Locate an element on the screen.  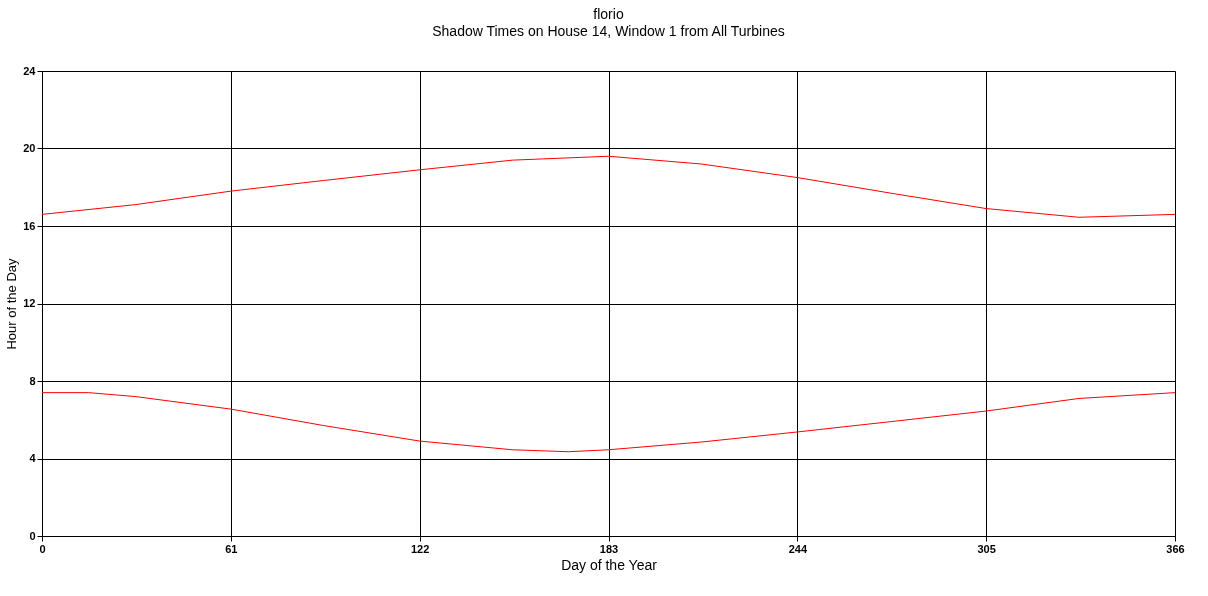
y-tick-label: 20 is located at coordinates (29, 148).